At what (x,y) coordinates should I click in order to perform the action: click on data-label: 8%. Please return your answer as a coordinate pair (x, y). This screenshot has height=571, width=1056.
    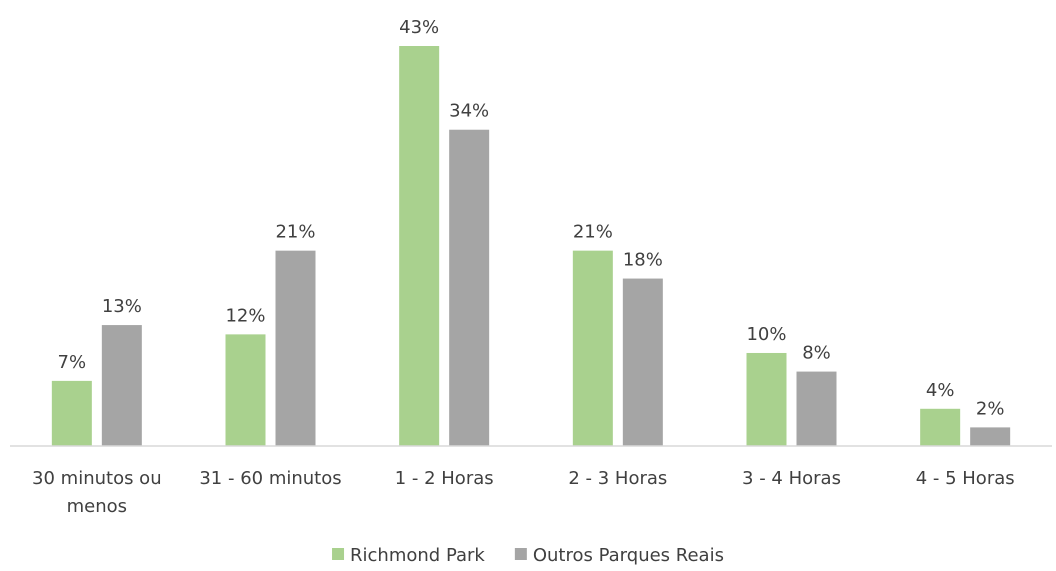
    Looking at the image, I should click on (816, 353).